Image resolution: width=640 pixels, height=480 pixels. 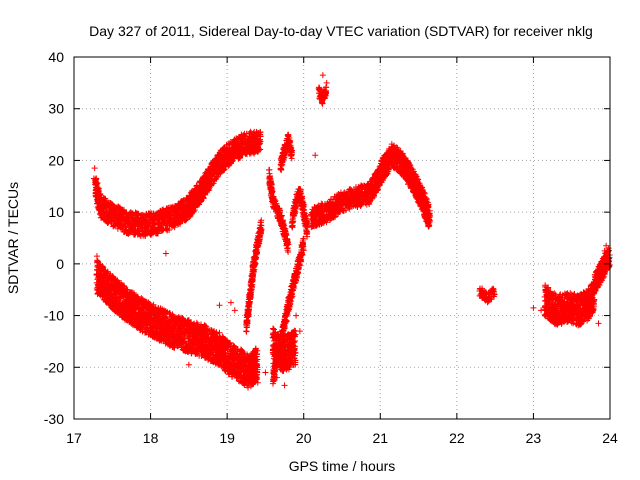 What do you see at coordinates (177, 324) in the screenshot?
I see `series-band-b` at bounding box center [177, 324].